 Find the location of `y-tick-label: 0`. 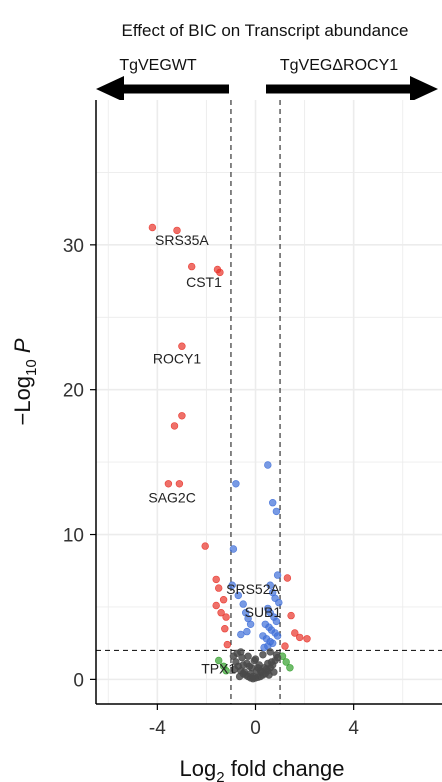

y-tick-label: 0 is located at coordinates (78, 680).